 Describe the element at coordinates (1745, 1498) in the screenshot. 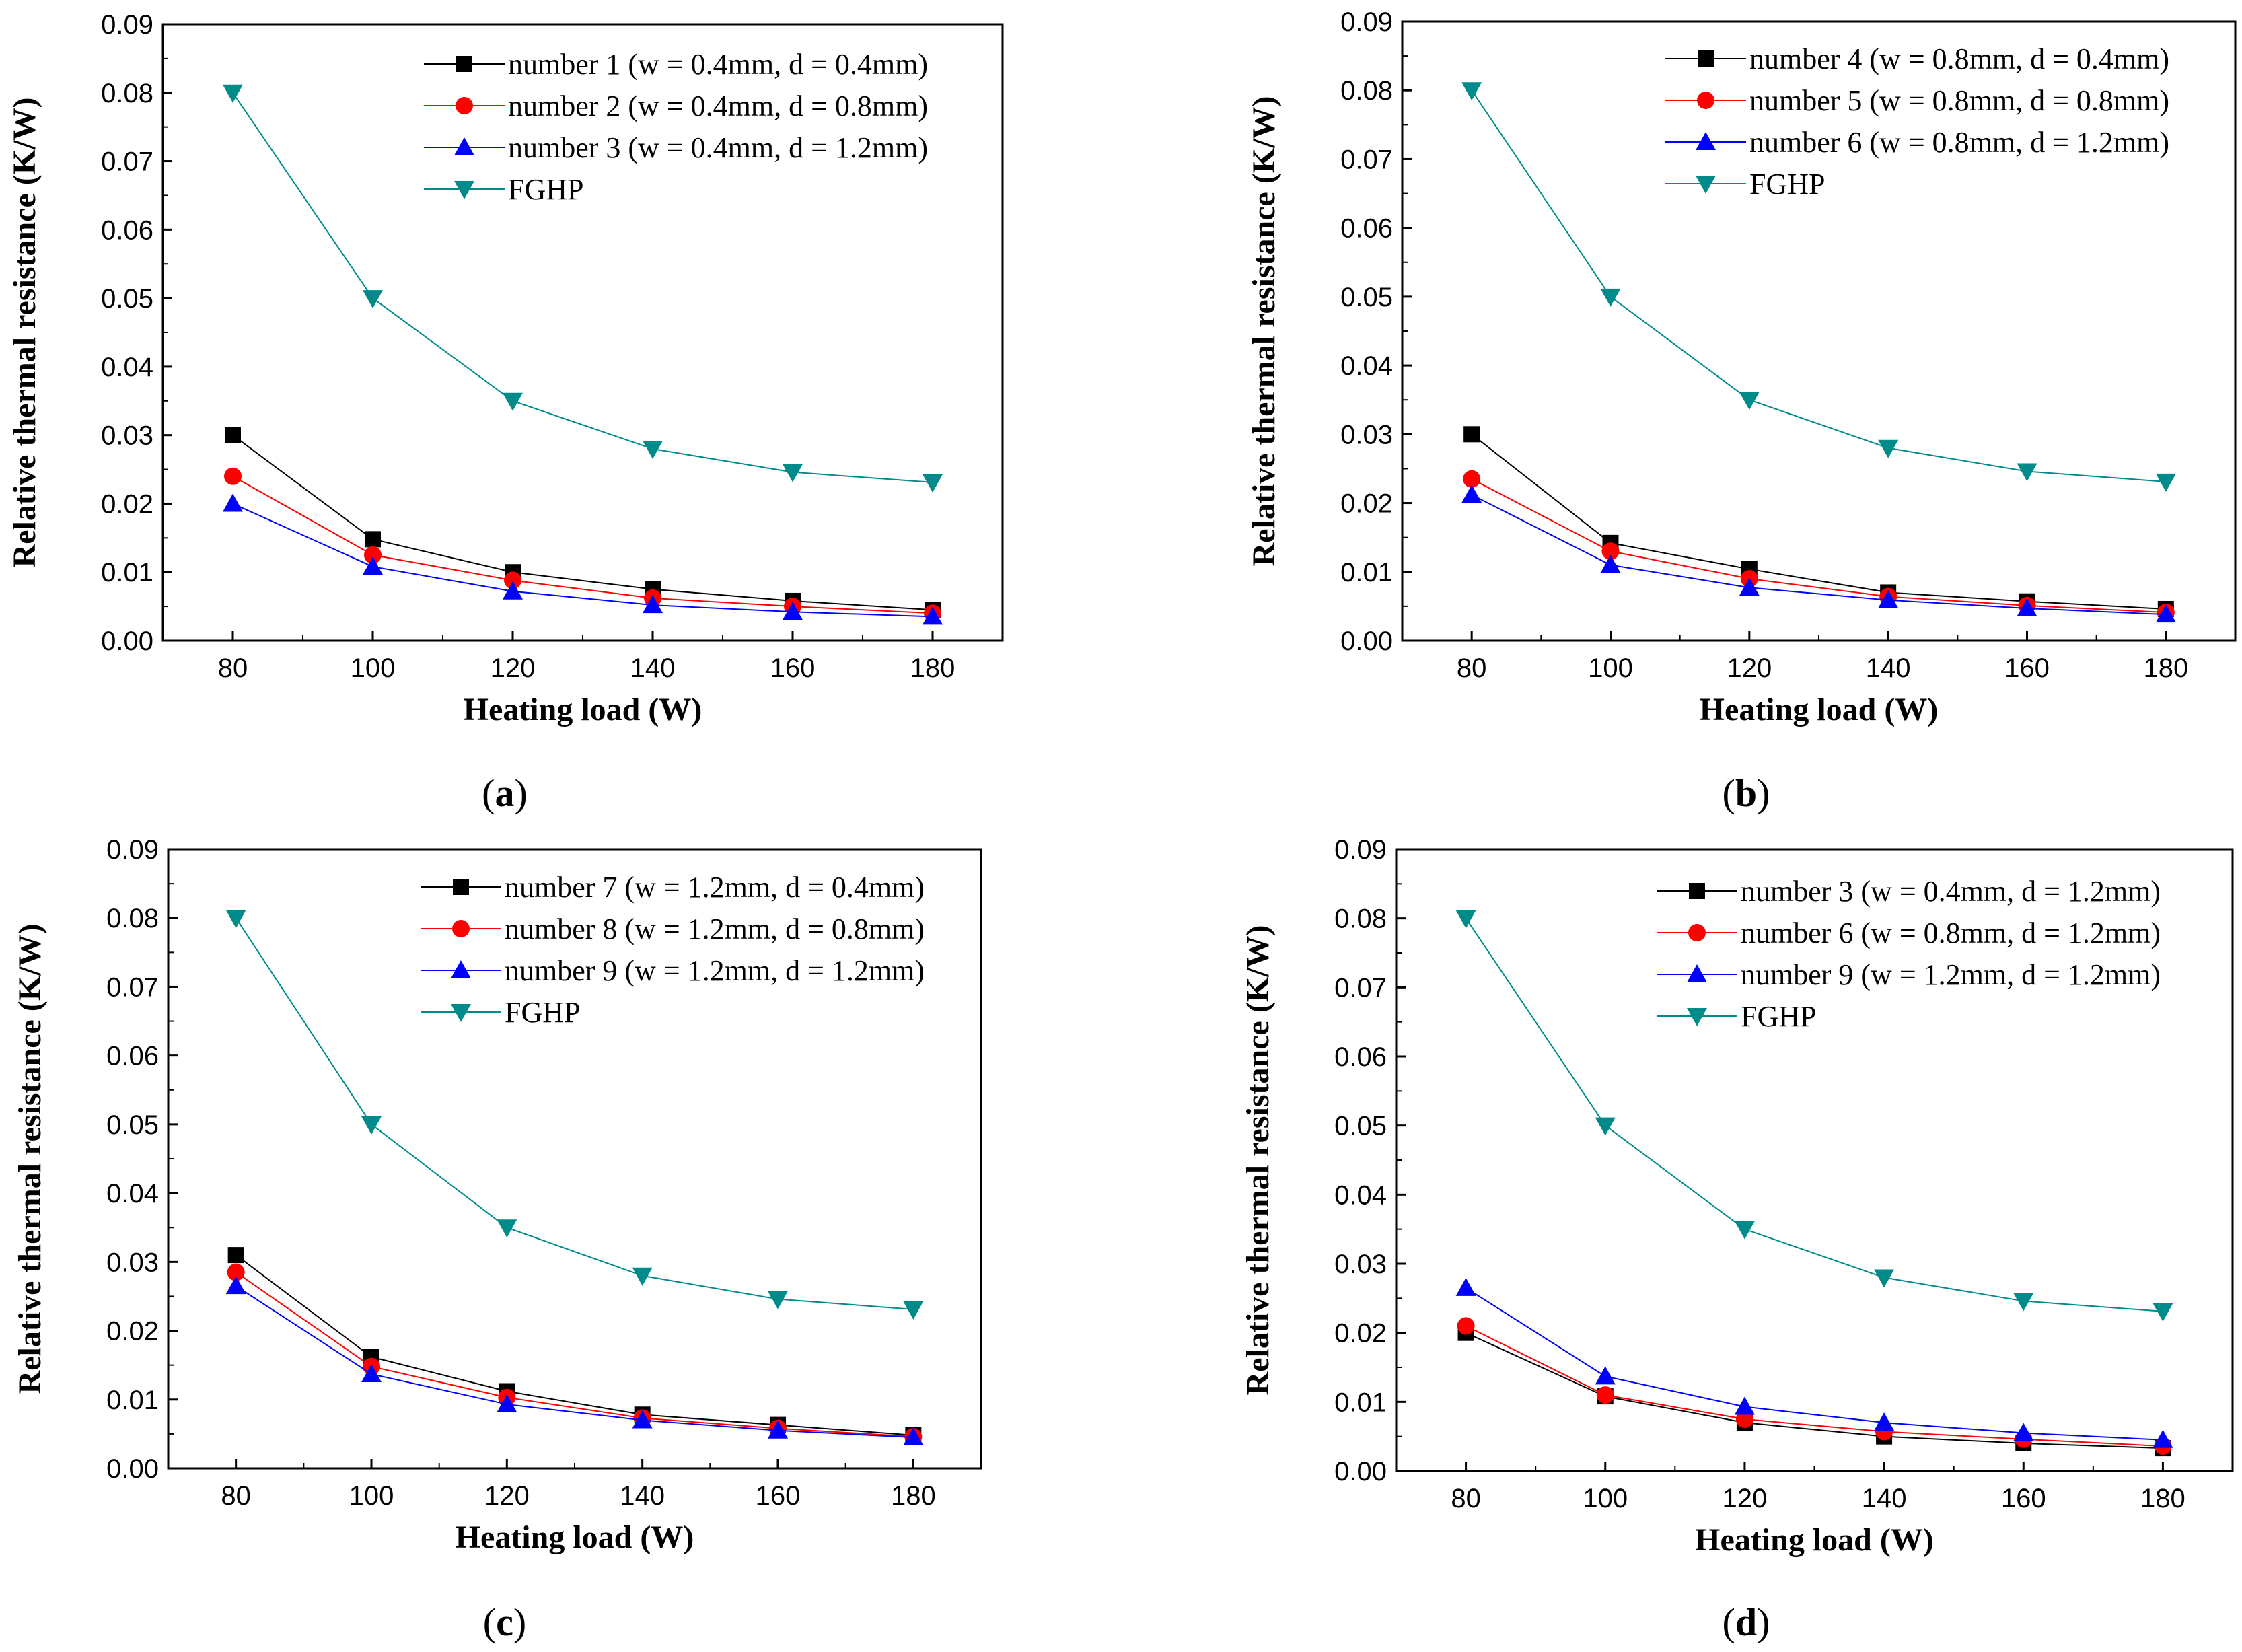

I see `x-tick-label: 120` at that location.